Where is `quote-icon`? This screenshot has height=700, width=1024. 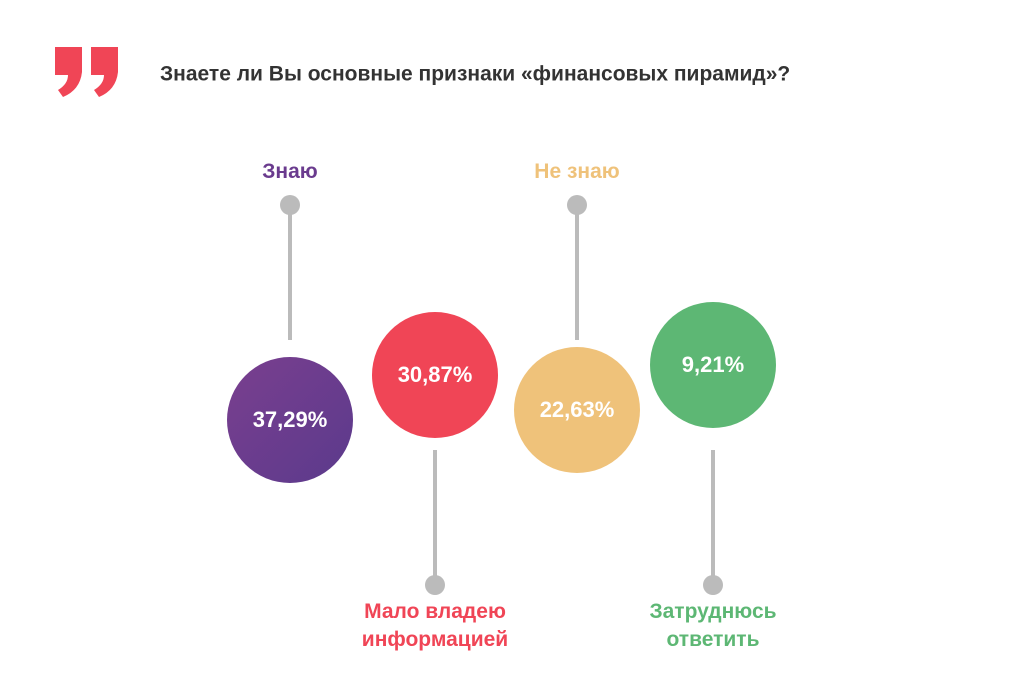
quote-icon is located at coordinates (86, 72).